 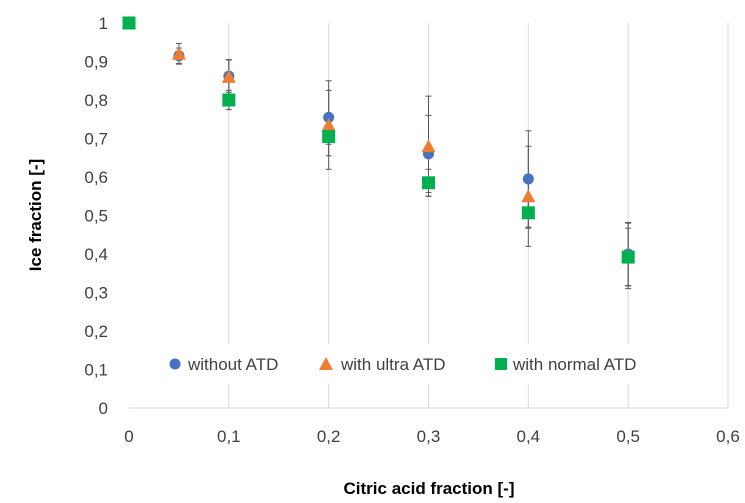 What do you see at coordinates (103, 23) in the screenshot?
I see `y-tick-label: 1` at bounding box center [103, 23].